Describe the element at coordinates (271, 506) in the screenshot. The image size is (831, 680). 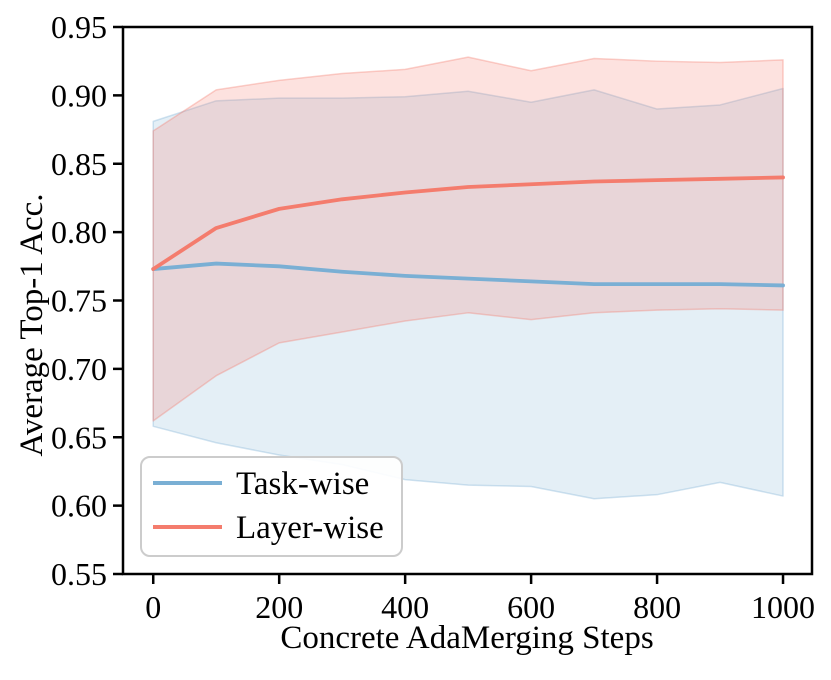
I see `legend: Task-wise Layer-wise` at that location.